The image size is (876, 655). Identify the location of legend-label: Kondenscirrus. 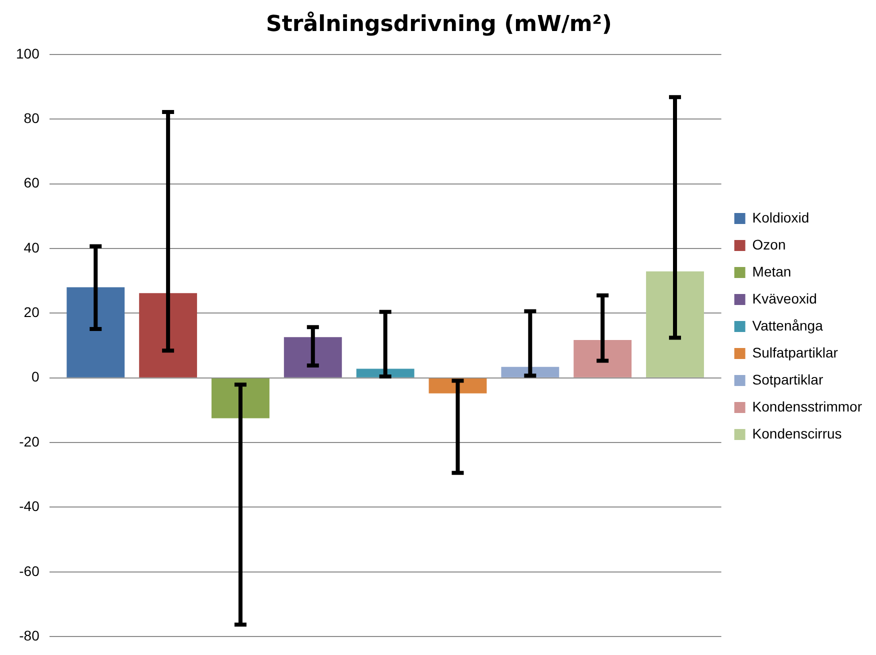
(797, 433).